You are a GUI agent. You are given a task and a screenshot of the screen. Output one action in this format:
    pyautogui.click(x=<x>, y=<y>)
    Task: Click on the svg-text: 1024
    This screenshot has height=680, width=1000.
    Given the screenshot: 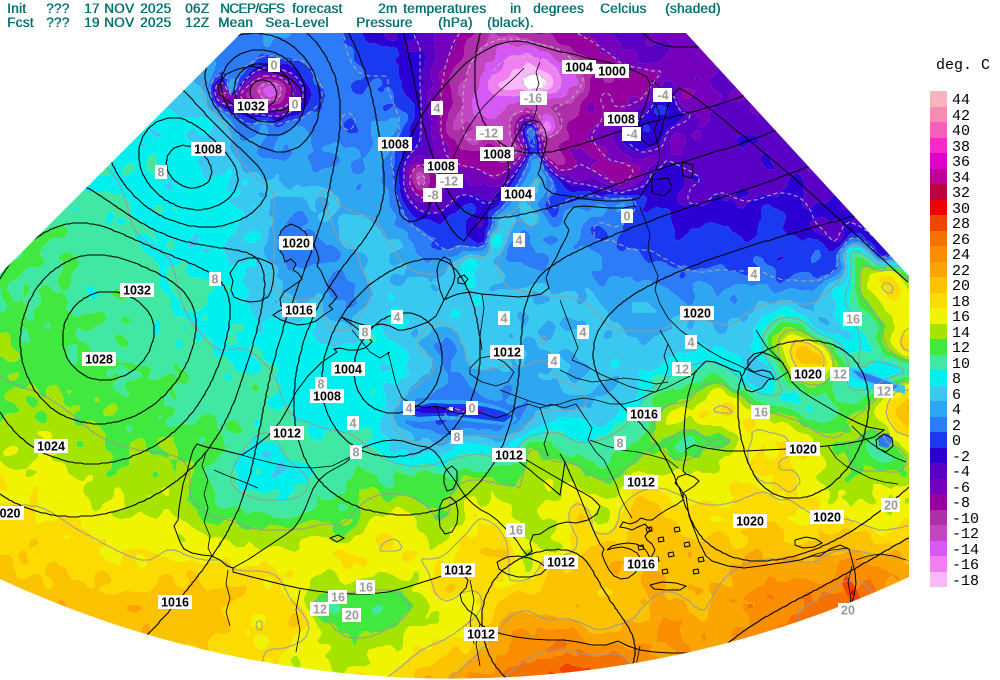 What is the action you would take?
    pyautogui.click(x=51, y=447)
    